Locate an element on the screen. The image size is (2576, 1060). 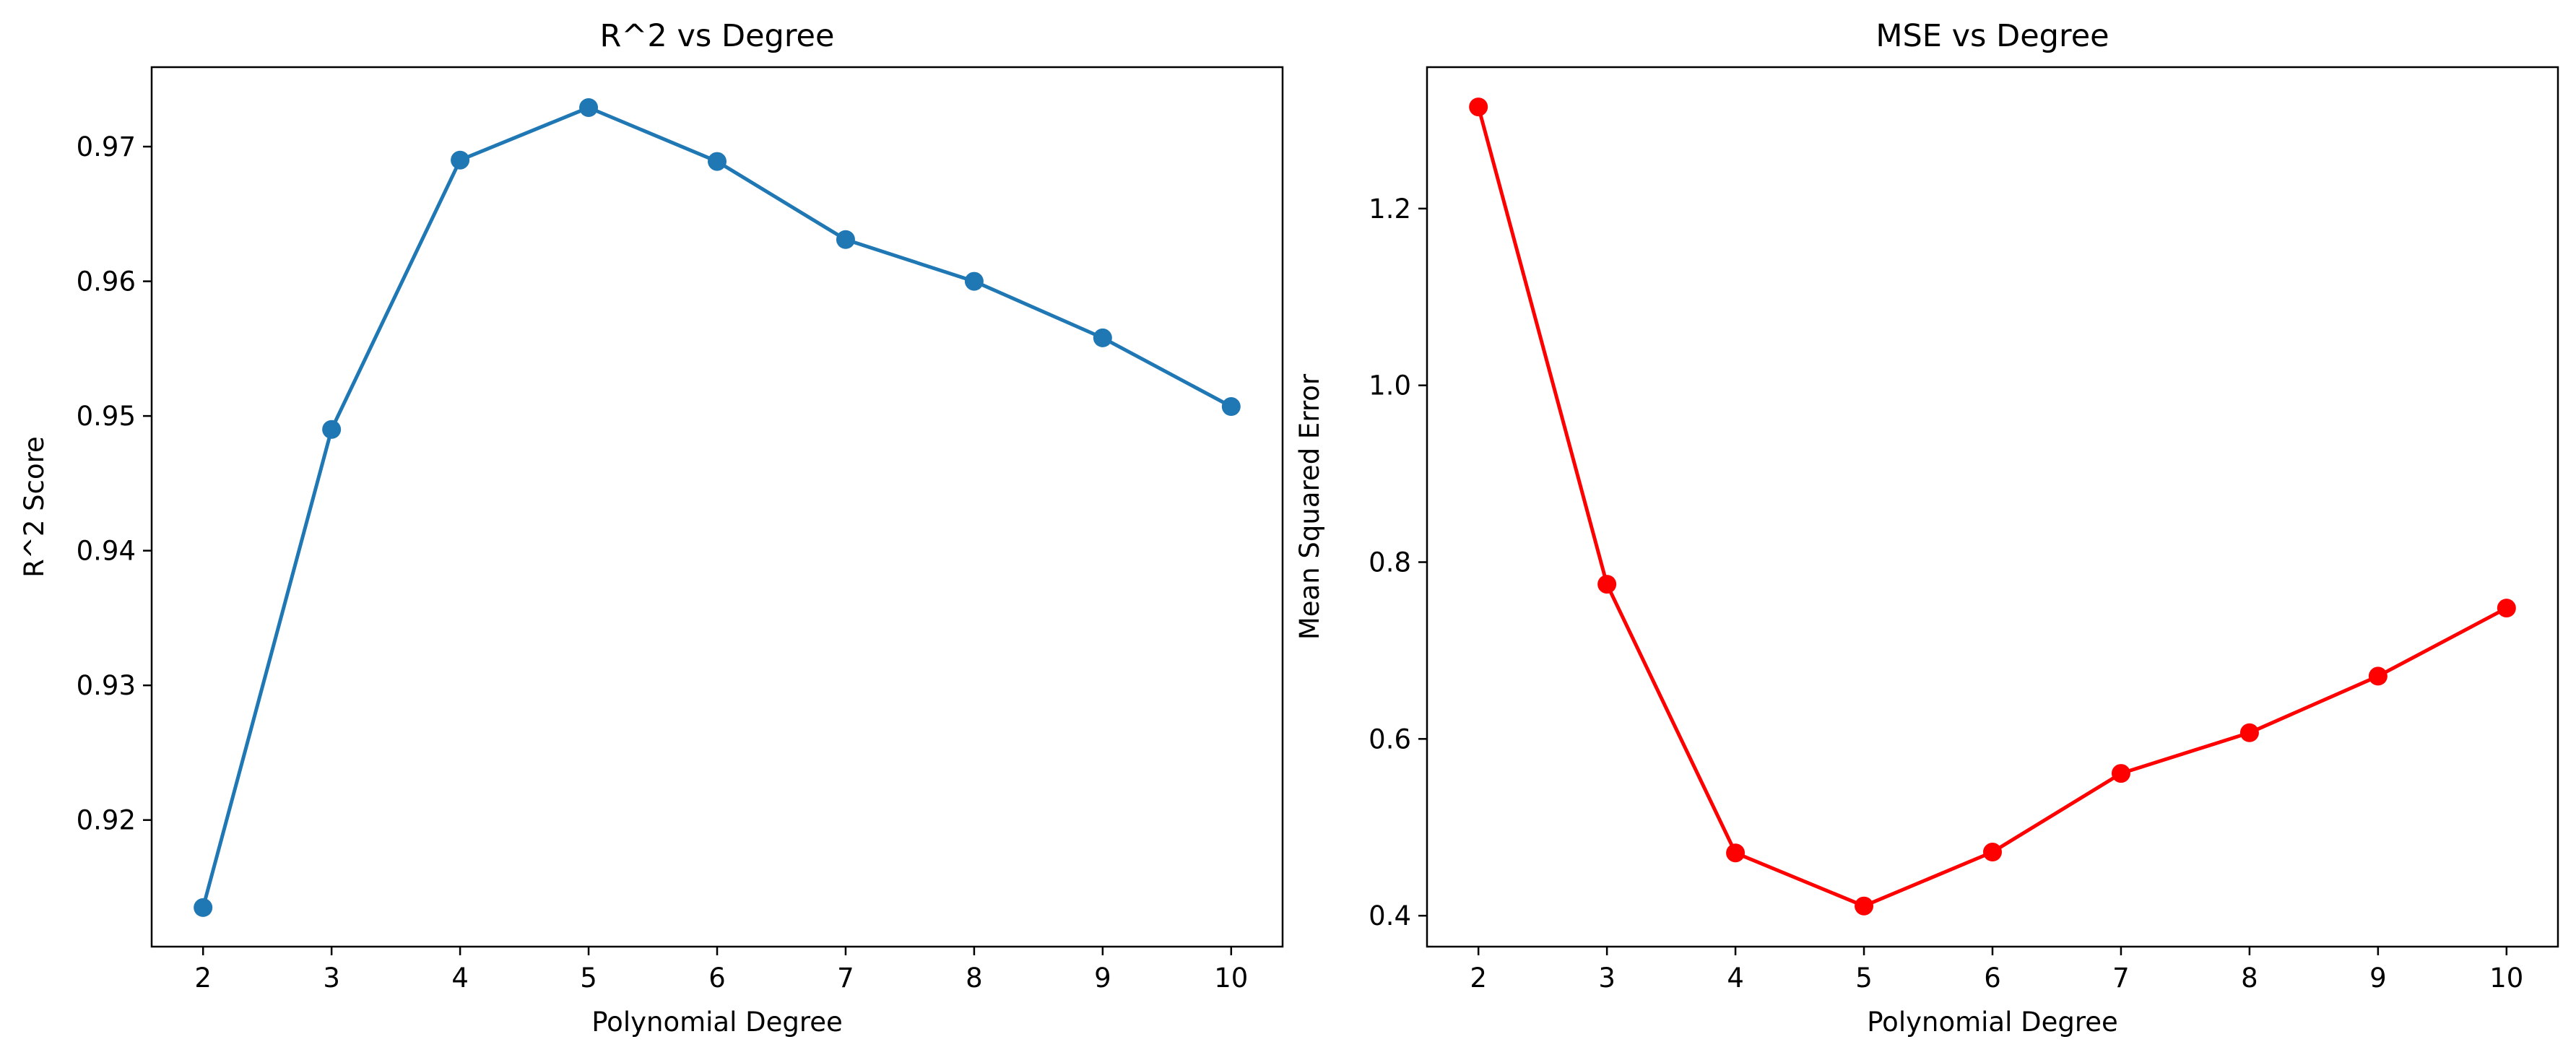
mse-chart-xtick-label: 3 is located at coordinates (1607, 978).